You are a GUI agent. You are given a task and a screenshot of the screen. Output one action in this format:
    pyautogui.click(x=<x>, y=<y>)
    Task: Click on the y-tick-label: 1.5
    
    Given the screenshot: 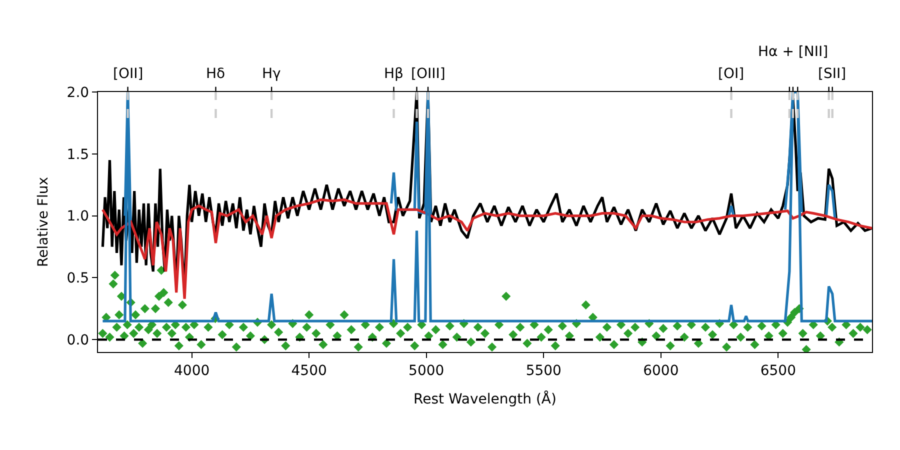 What is the action you would take?
    pyautogui.click(x=78, y=154)
    